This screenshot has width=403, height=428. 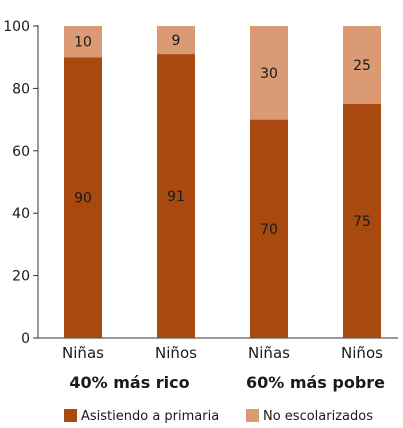 What do you see at coordinates (129, 382) in the screenshot?
I see `group-label: 40% más rico` at bounding box center [129, 382].